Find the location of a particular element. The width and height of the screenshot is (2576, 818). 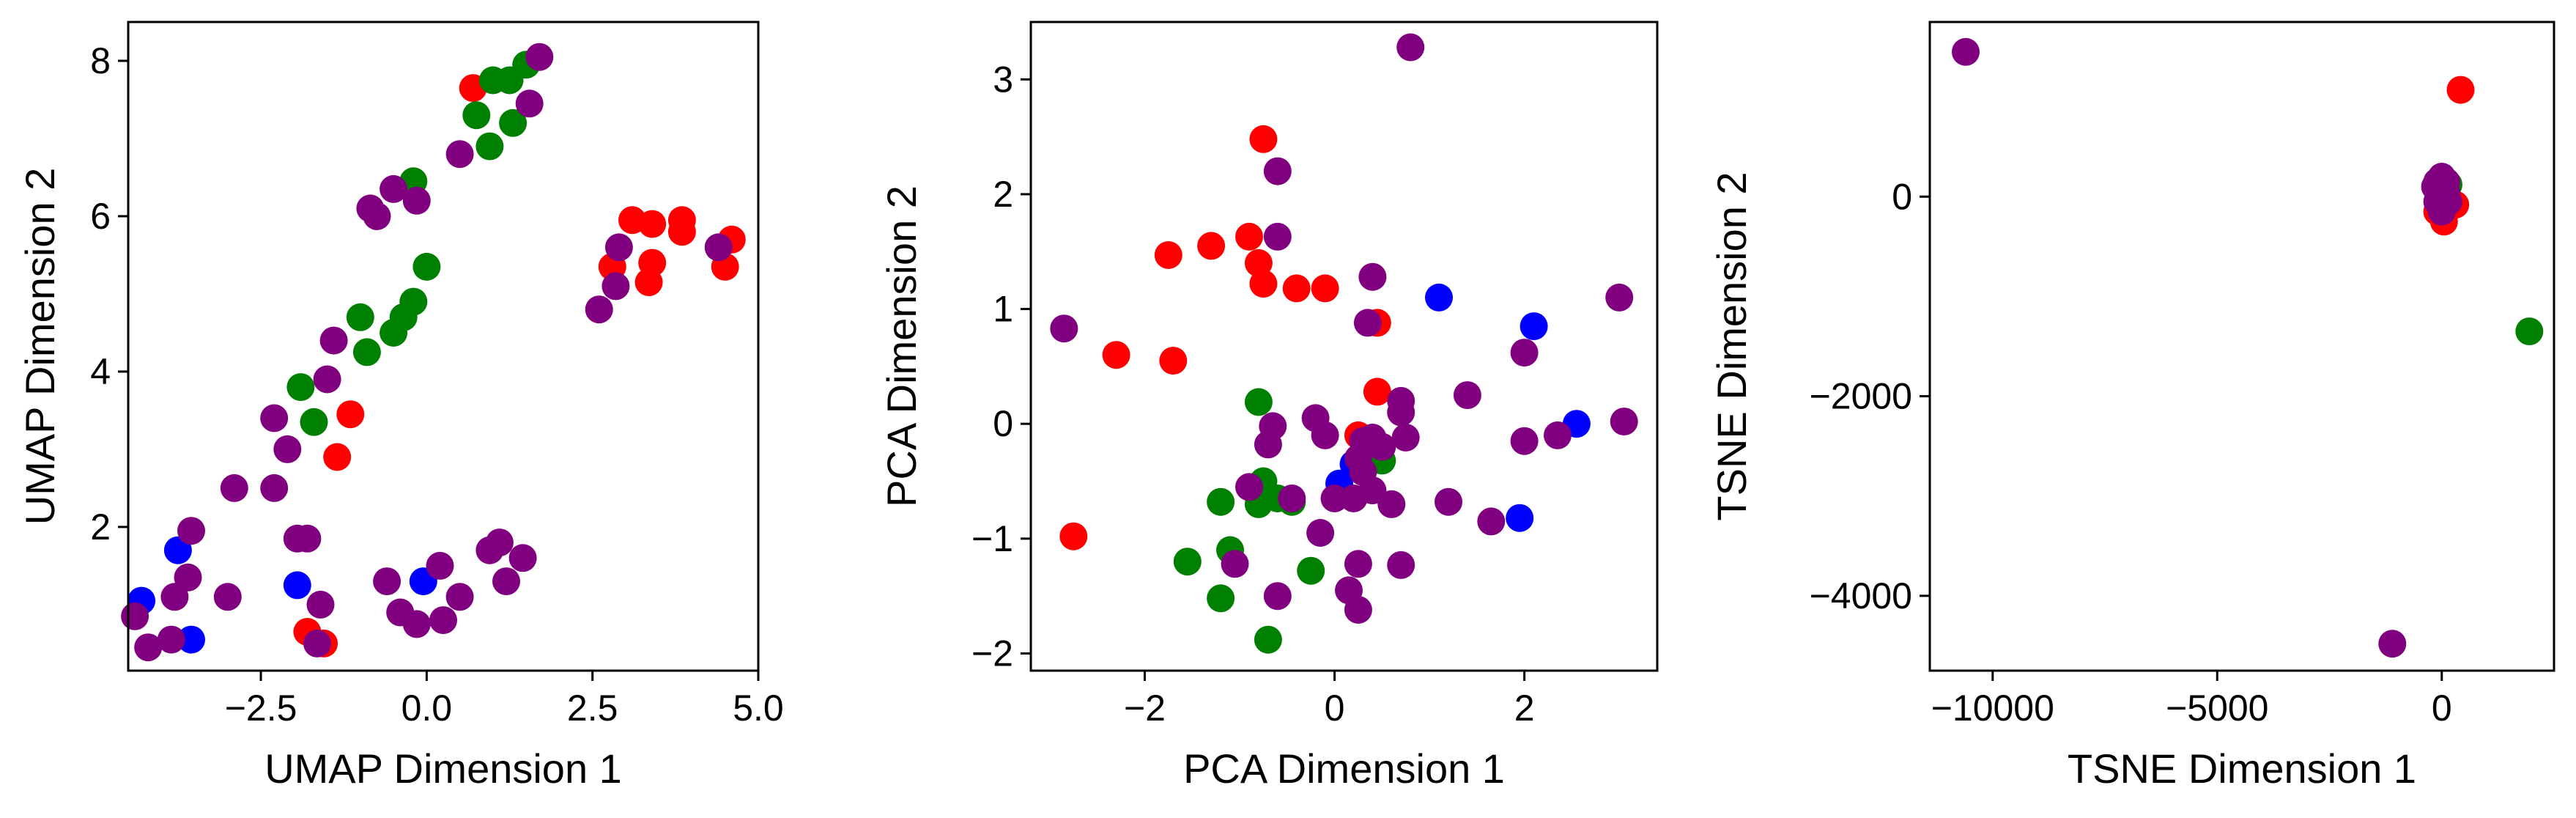

umap-x-tick-label-2: 2.5 is located at coordinates (592, 708).